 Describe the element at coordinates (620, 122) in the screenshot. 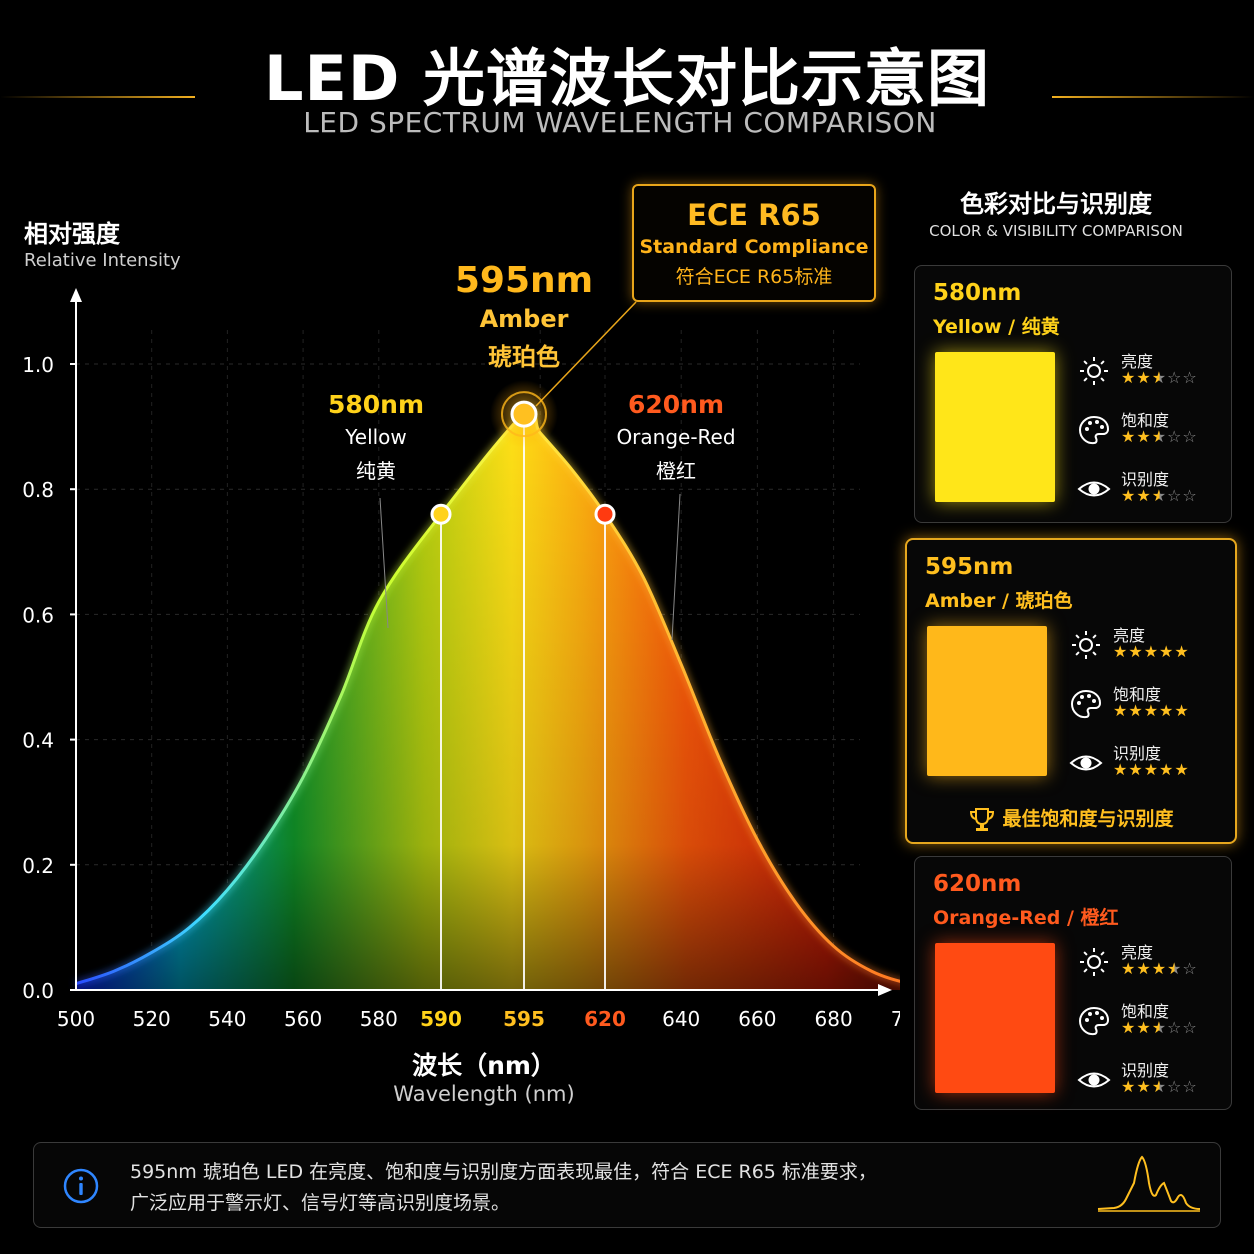

I see `page-subtitle: LED SPECTRUM WAVELENGTH COMPARISON` at that location.